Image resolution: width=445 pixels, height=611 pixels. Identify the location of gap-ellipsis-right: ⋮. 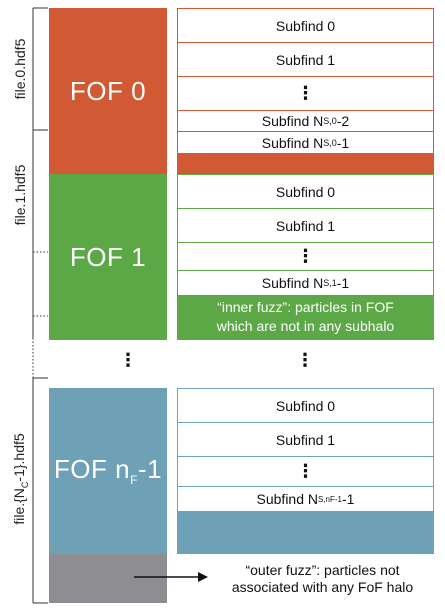
(305, 360).